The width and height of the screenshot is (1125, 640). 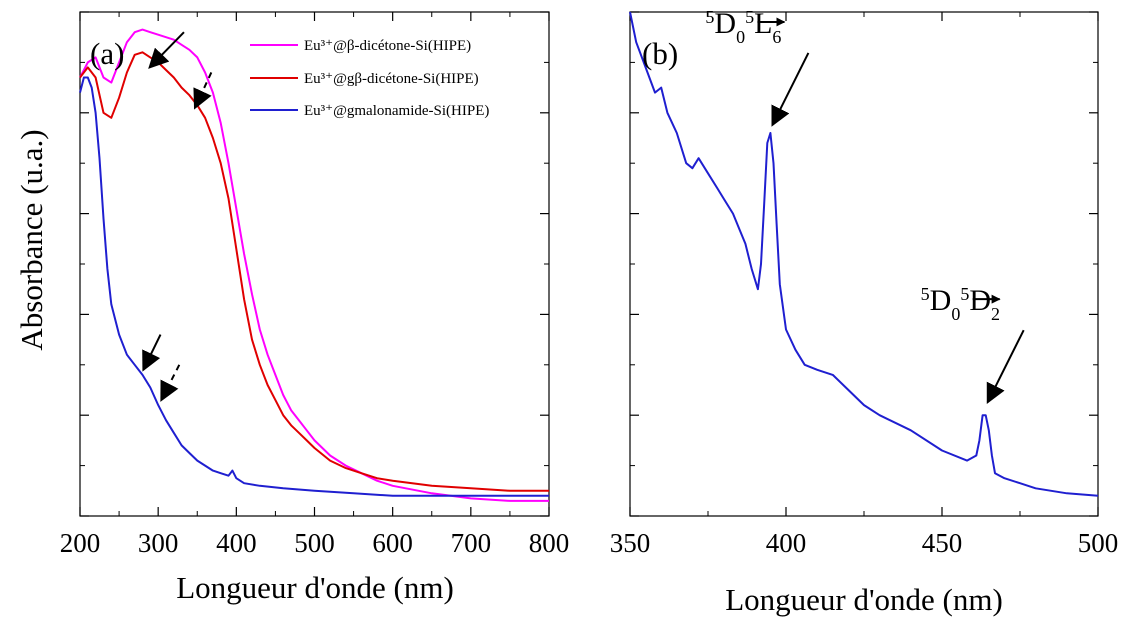 What do you see at coordinates (973, 344) in the screenshot?
I see `transition-annotation-1: 5D05D2` at bounding box center [973, 344].